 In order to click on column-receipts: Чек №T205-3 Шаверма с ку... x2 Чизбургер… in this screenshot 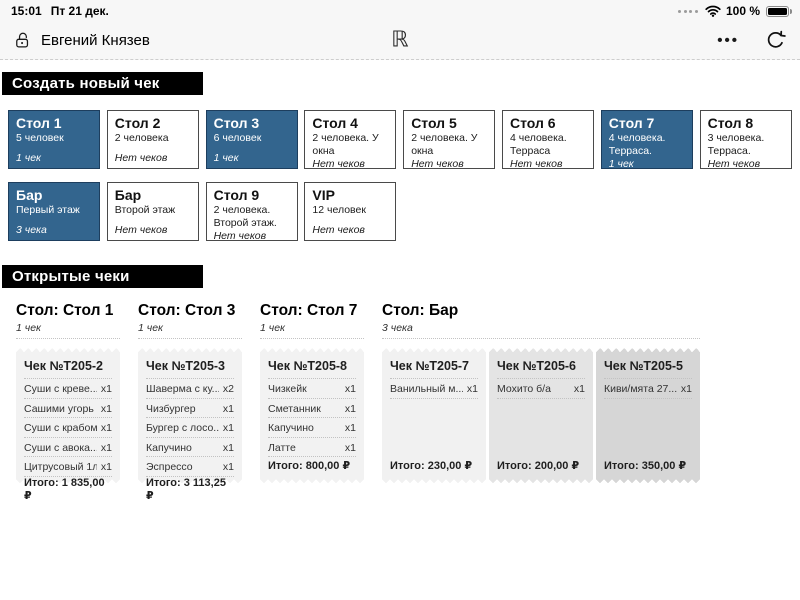, I will do `click(190, 425)`.